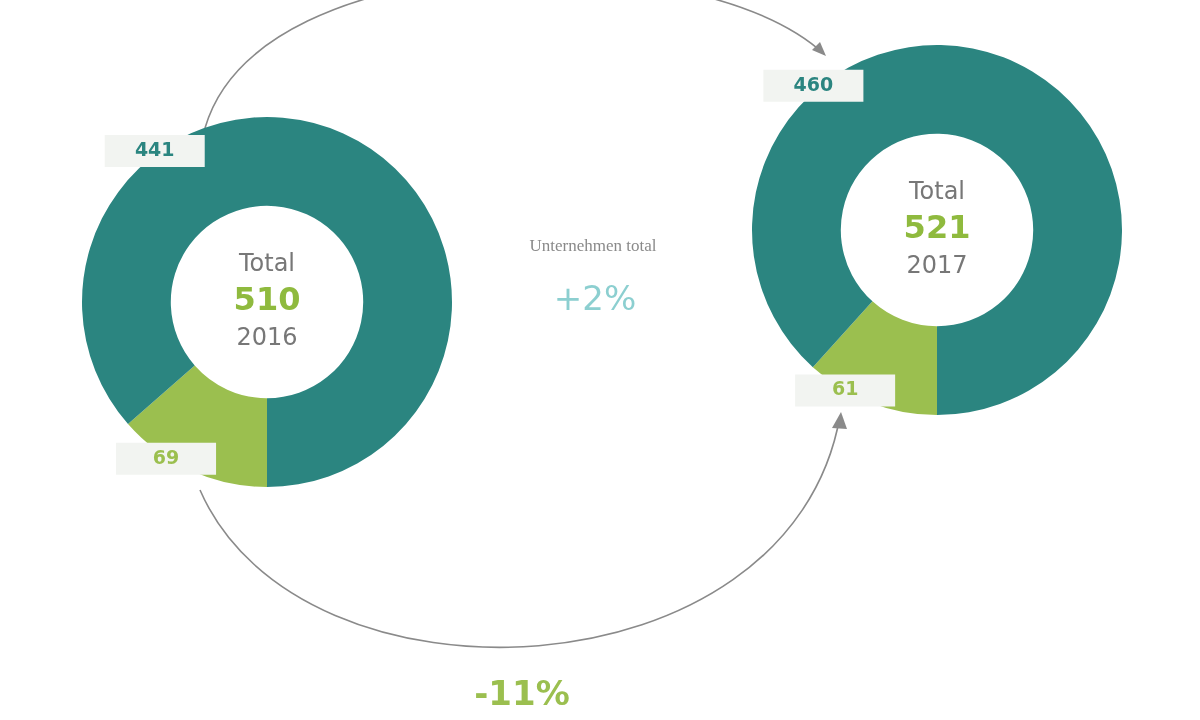  Describe the element at coordinates (813, 83) in the screenshot. I see `data-label: 460` at that location.